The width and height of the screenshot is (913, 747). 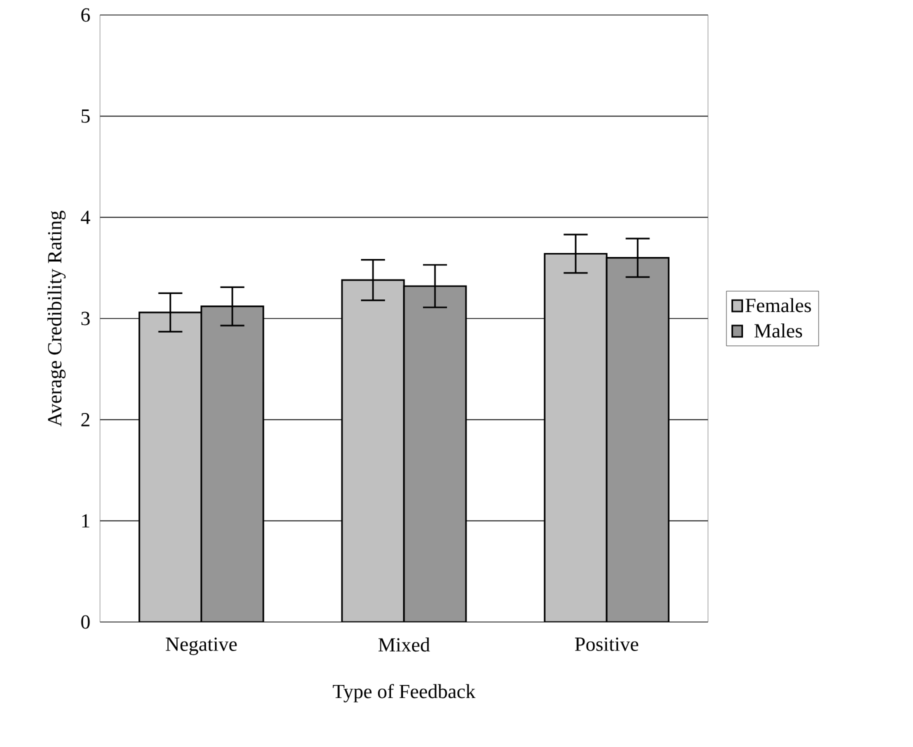 What do you see at coordinates (404, 693) in the screenshot?
I see `x-axis-title: Type of Feedback` at bounding box center [404, 693].